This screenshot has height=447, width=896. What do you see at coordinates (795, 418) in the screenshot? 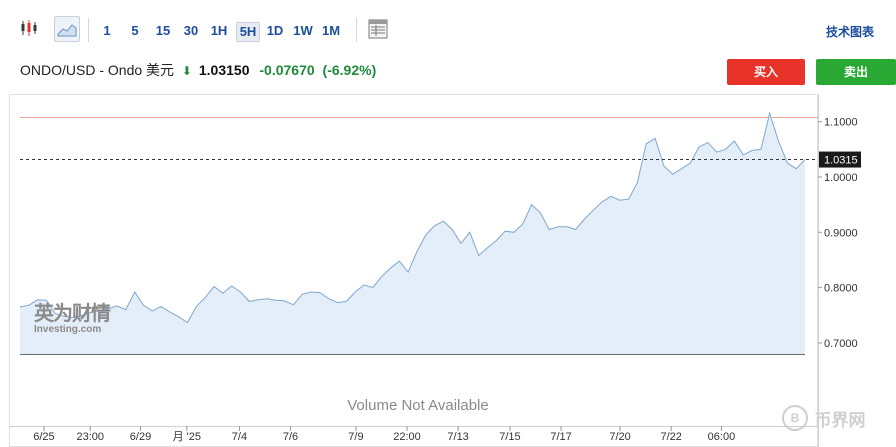
I see `coin-icon: B` at bounding box center [795, 418].